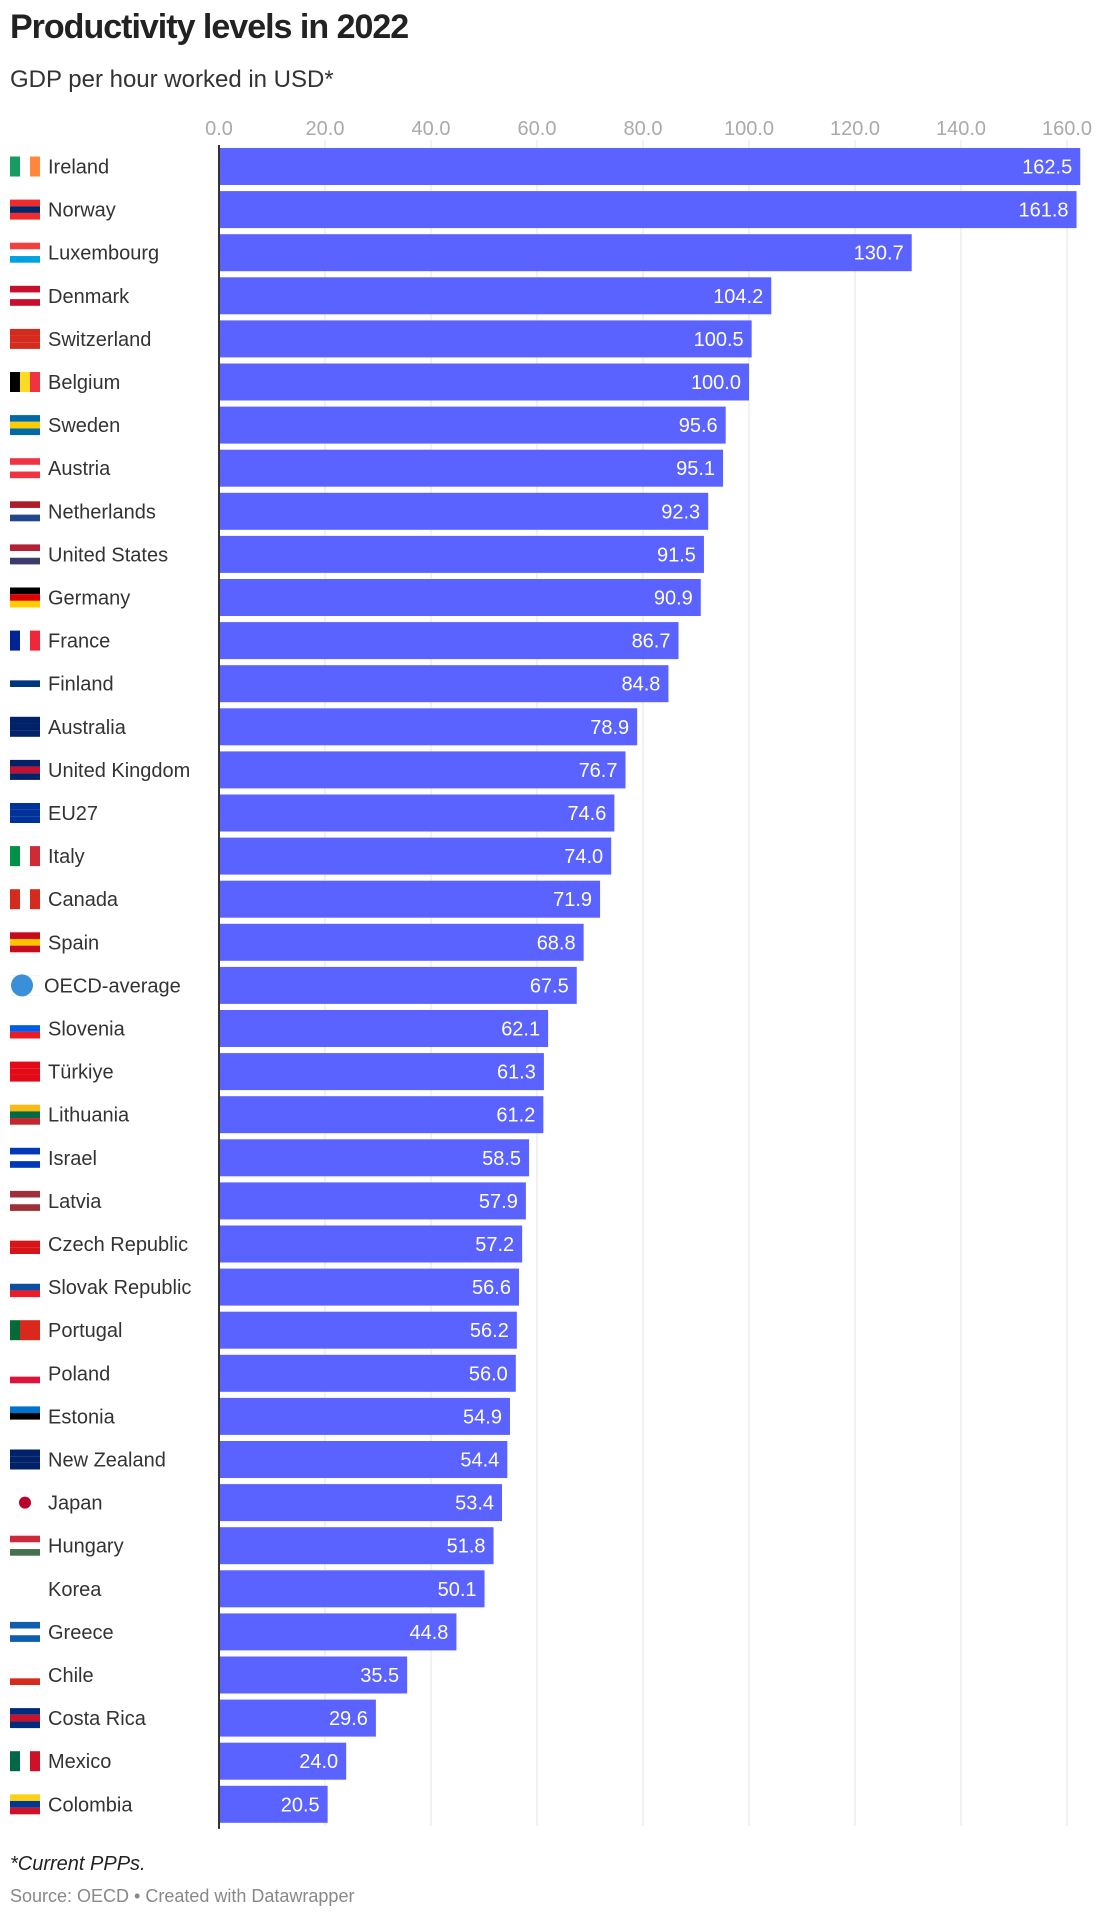 The height and width of the screenshot is (1920, 1096). I want to click on x-tick-label: 60.0, so click(537, 129).